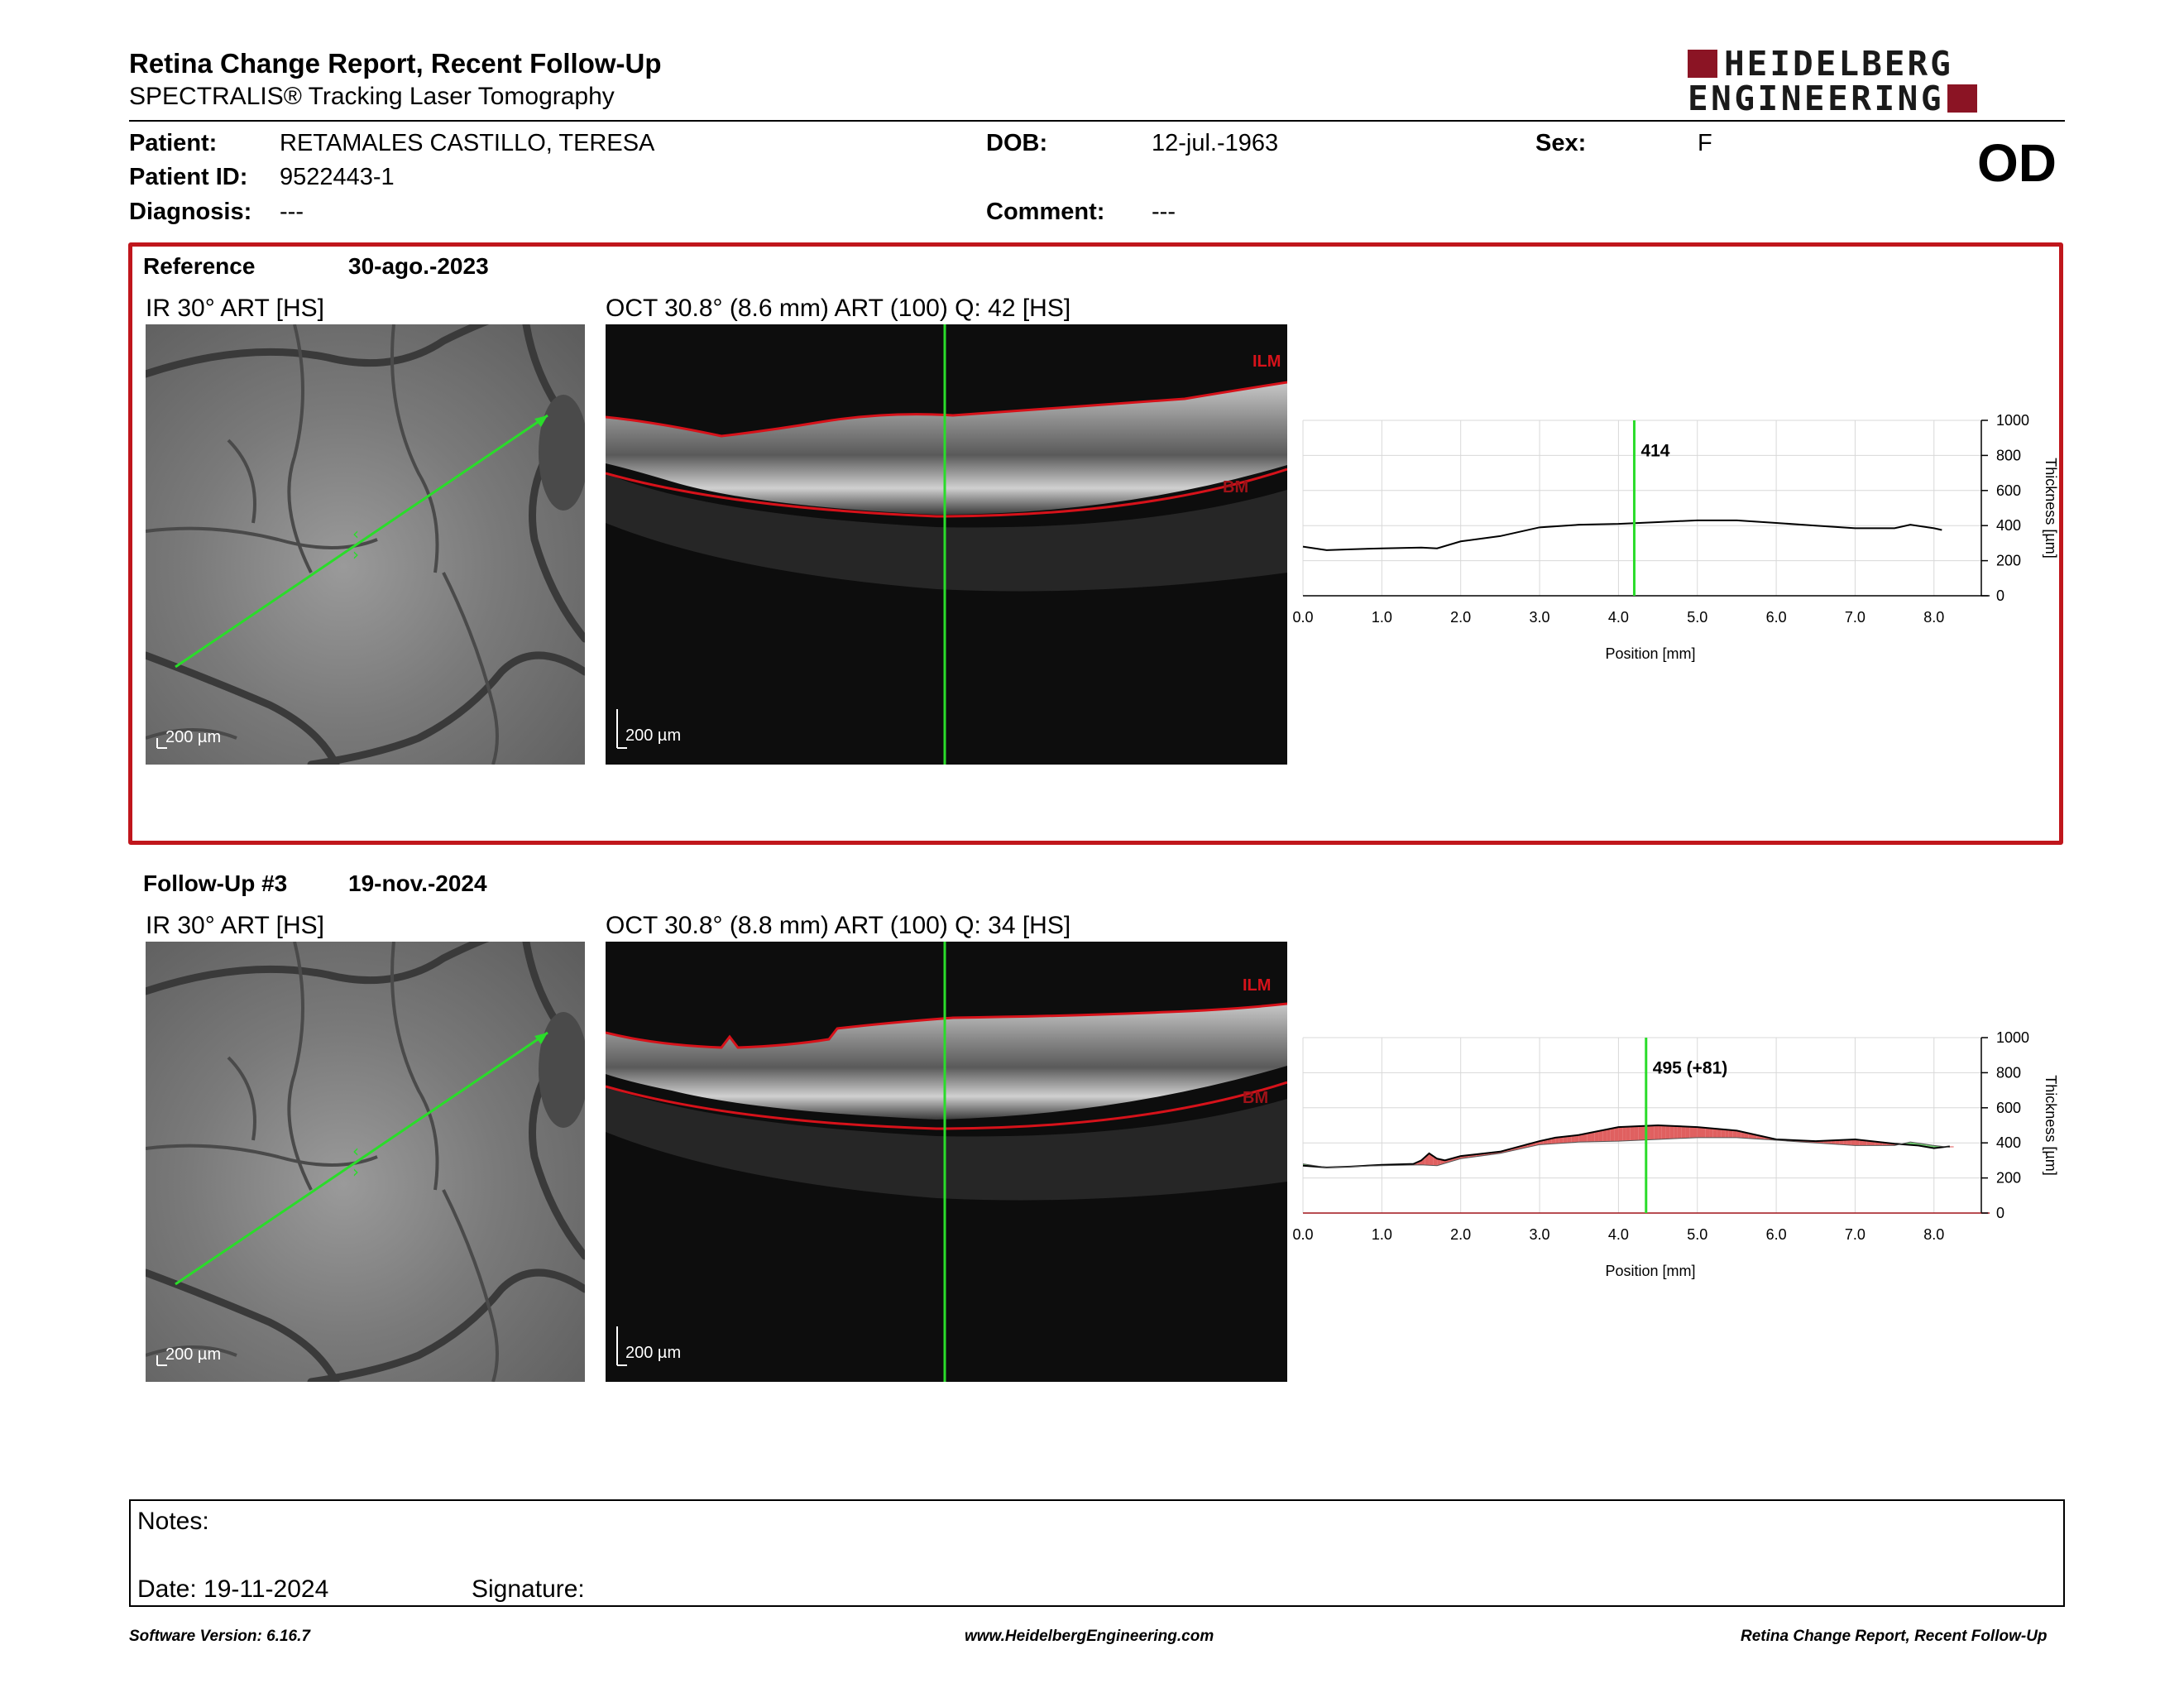 The width and height of the screenshot is (2184, 1688). What do you see at coordinates (173, 1521) in the screenshot?
I see `notes-label: Notes:` at bounding box center [173, 1521].